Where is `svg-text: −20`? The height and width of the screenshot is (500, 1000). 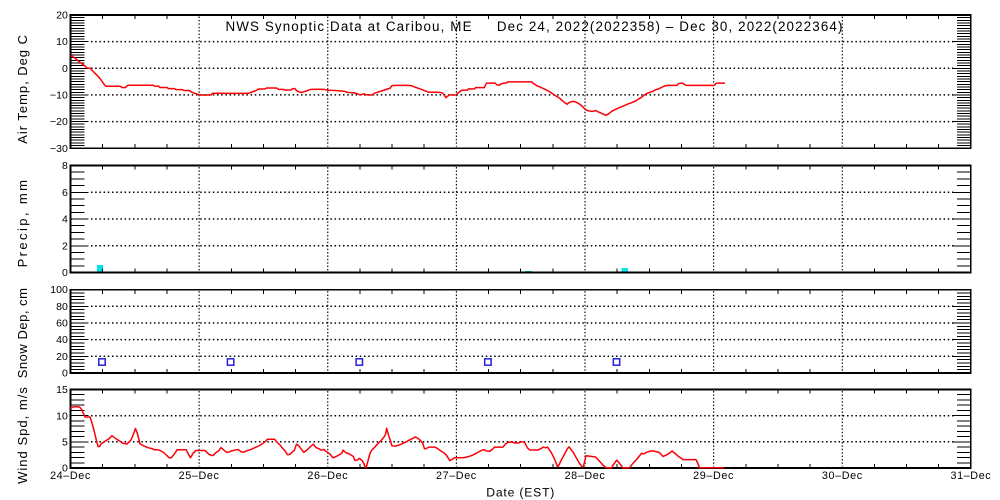 svg-text: −20 is located at coordinates (59, 122).